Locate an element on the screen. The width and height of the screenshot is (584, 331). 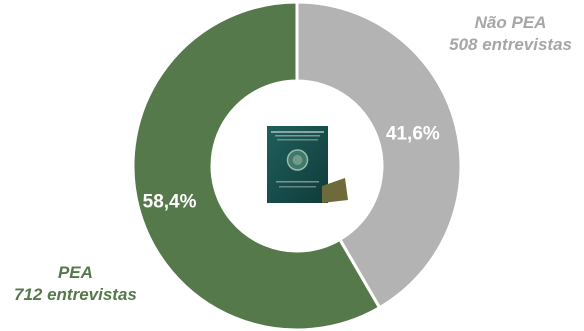
value-label-nao-pea: 41,6% is located at coordinates (413, 134).